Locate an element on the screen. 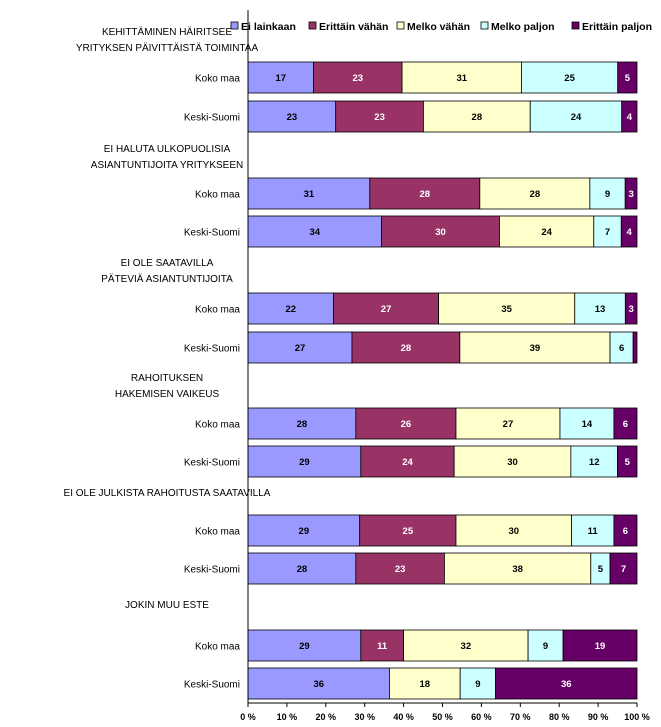  data-label: 18 is located at coordinates (425, 684).